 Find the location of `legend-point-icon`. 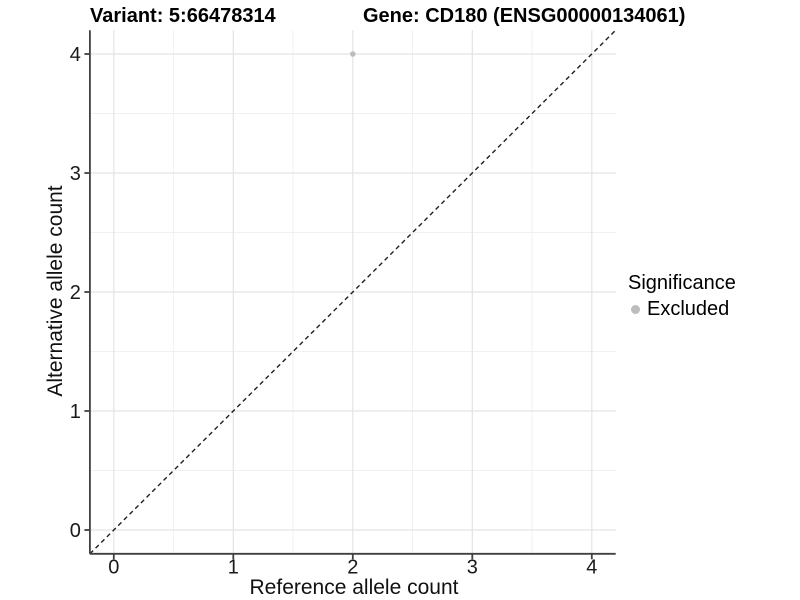

legend-point-icon is located at coordinates (635, 309).